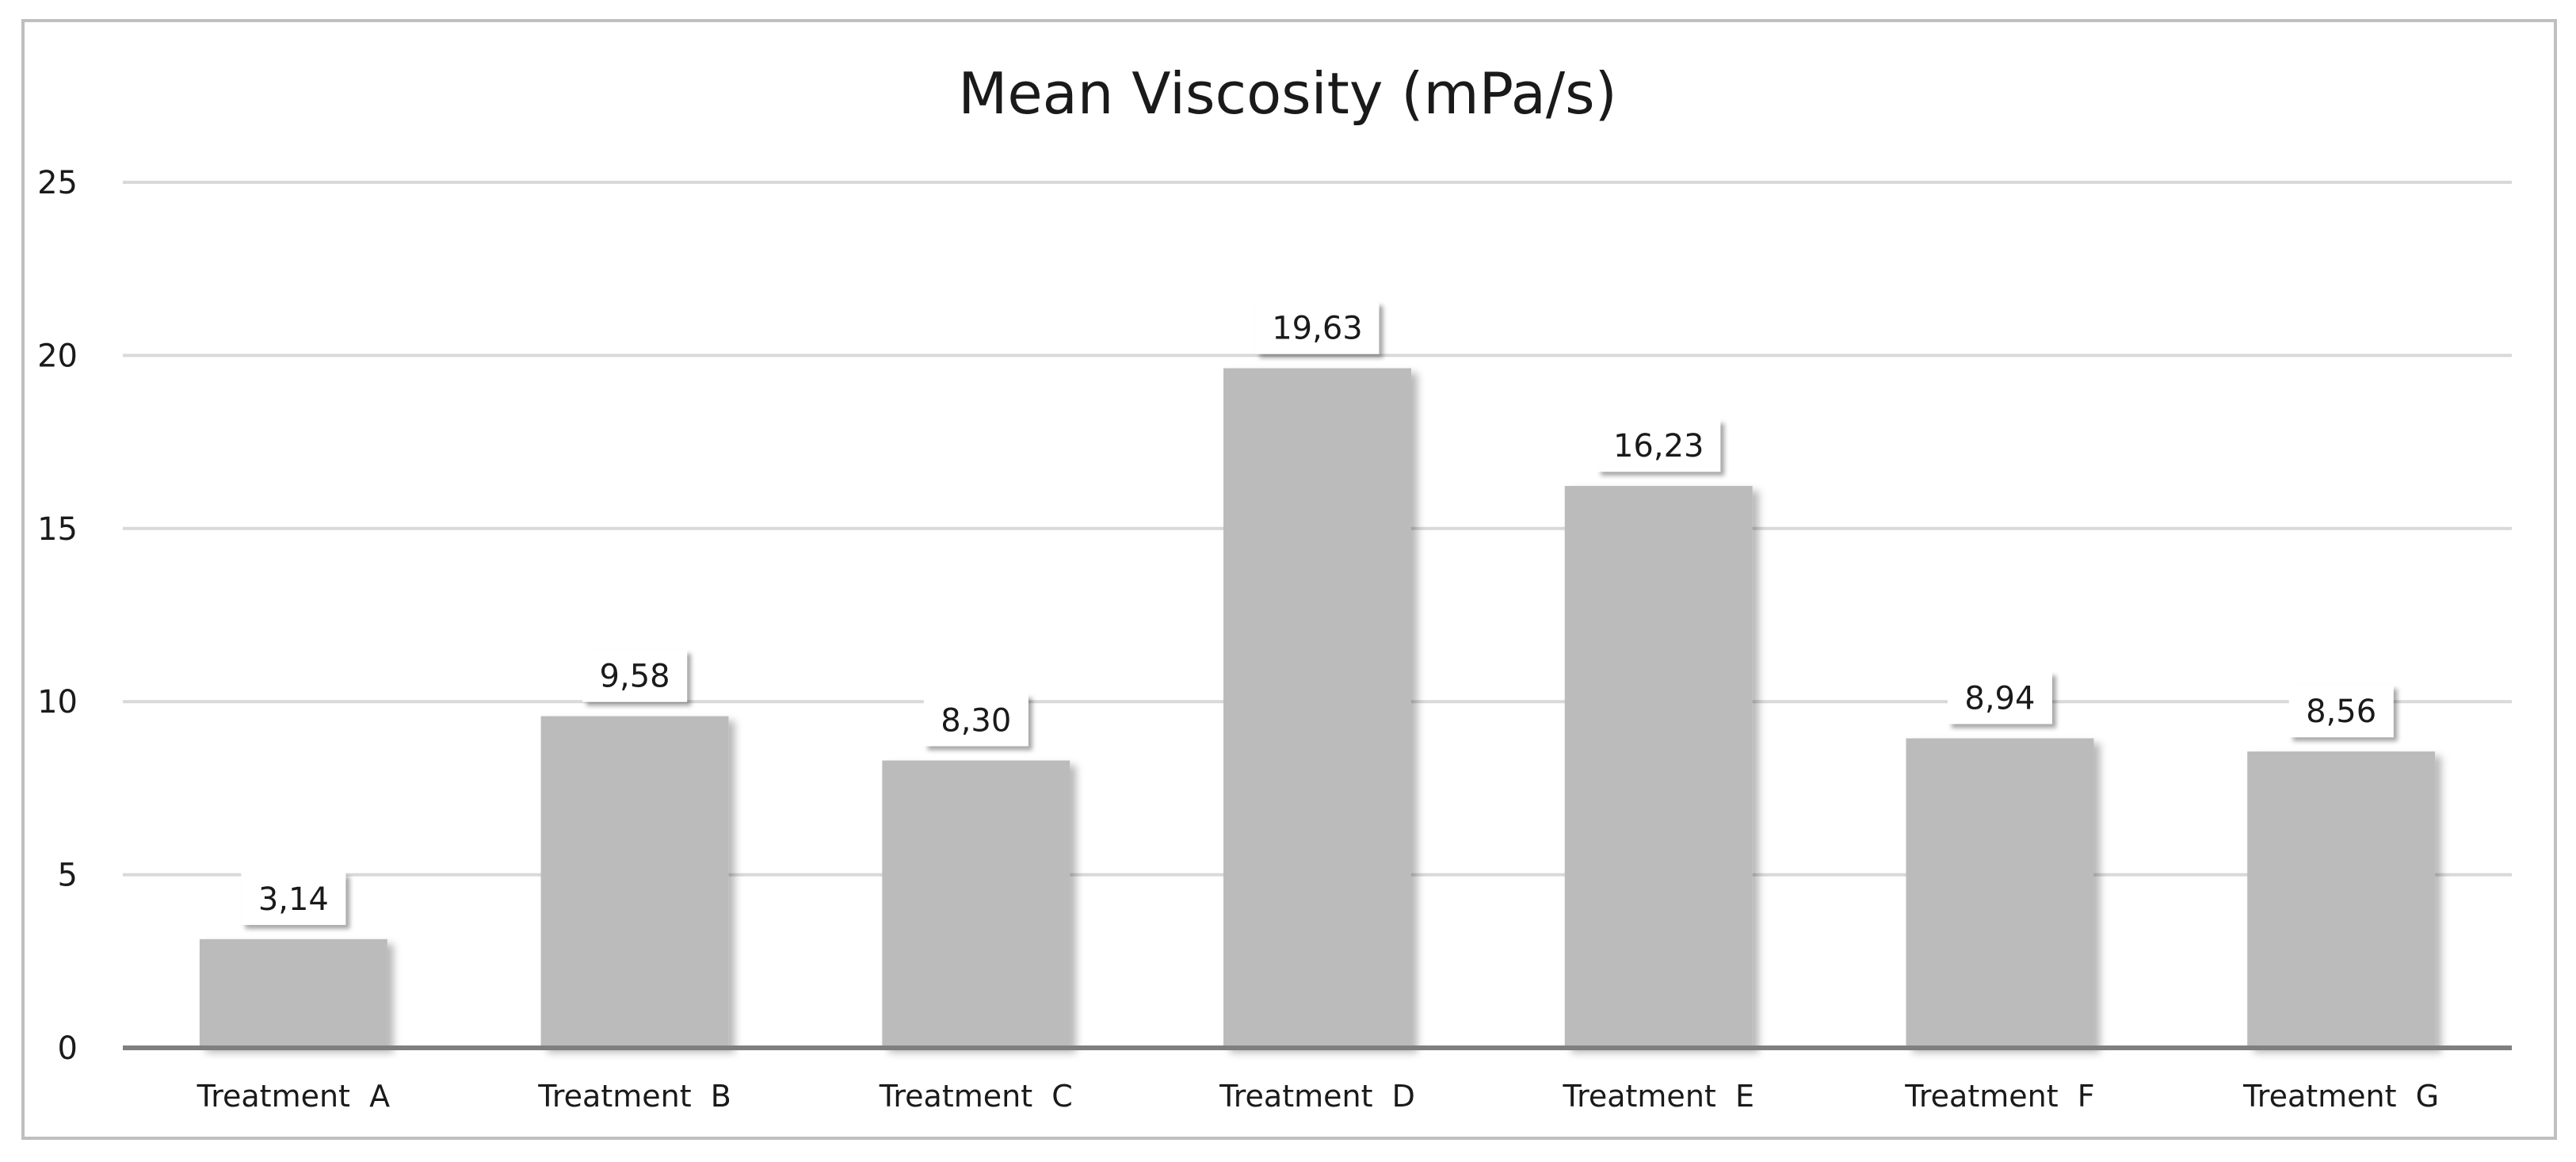 The image size is (2576, 1162). What do you see at coordinates (1658, 1096) in the screenshot?
I see `x-tick-label: Treatment E` at bounding box center [1658, 1096].